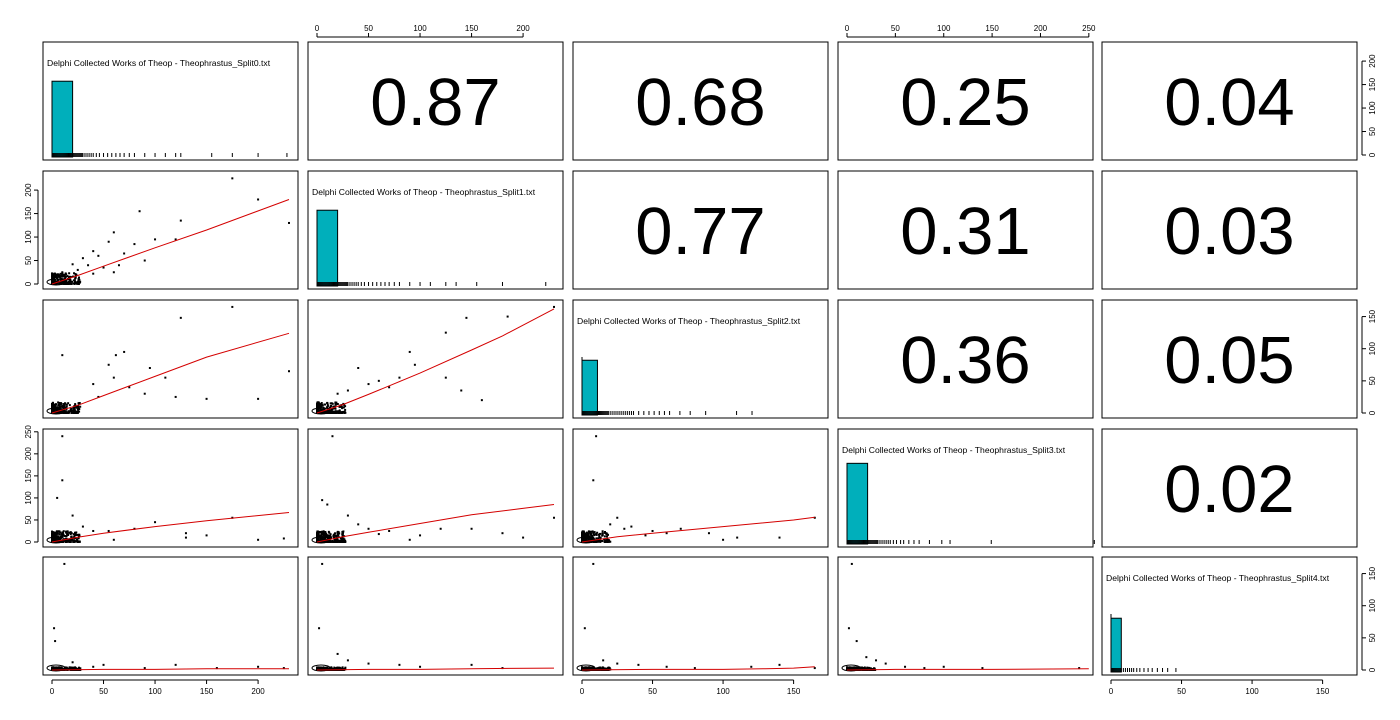  What do you see at coordinates (1252, 691) in the screenshot?
I see `tick-label: 100` at bounding box center [1252, 691].